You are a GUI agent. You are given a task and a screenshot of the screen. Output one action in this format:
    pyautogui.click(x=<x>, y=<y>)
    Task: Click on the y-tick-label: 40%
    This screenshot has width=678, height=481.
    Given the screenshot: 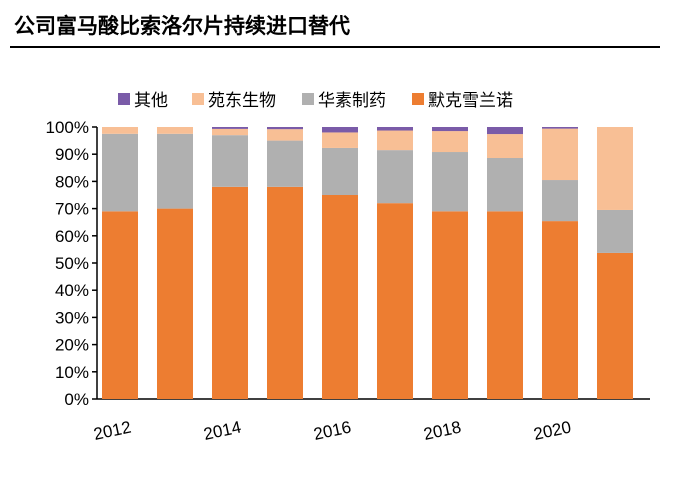 What is the action you would take?
    pyautogui.click(x=72, y=290)
    